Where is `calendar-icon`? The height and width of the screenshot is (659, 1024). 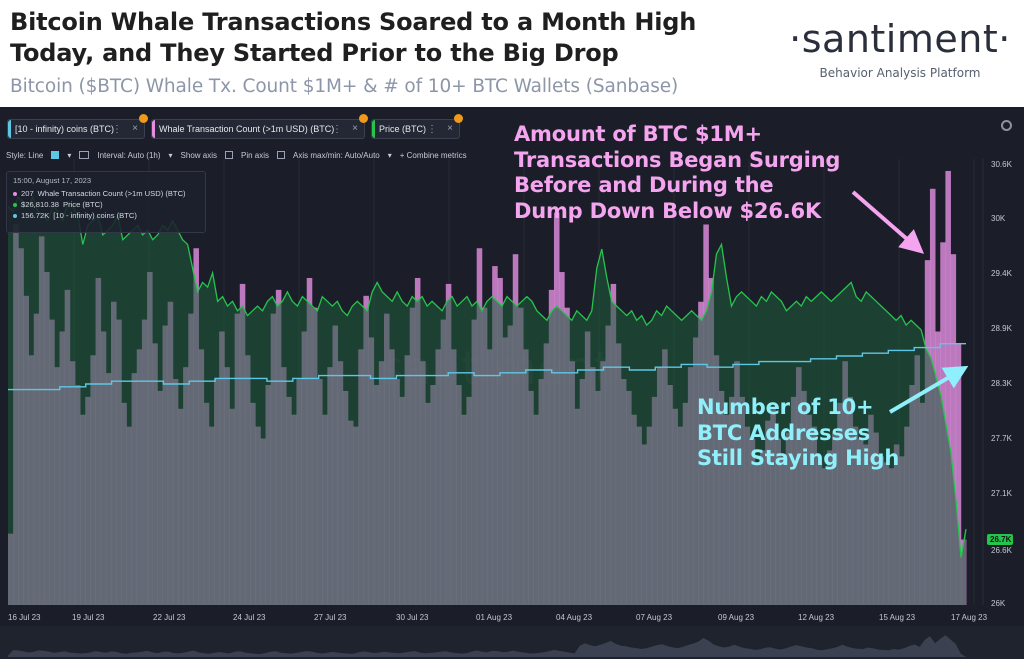 calendar-icon is located at coordinates (84, 155).